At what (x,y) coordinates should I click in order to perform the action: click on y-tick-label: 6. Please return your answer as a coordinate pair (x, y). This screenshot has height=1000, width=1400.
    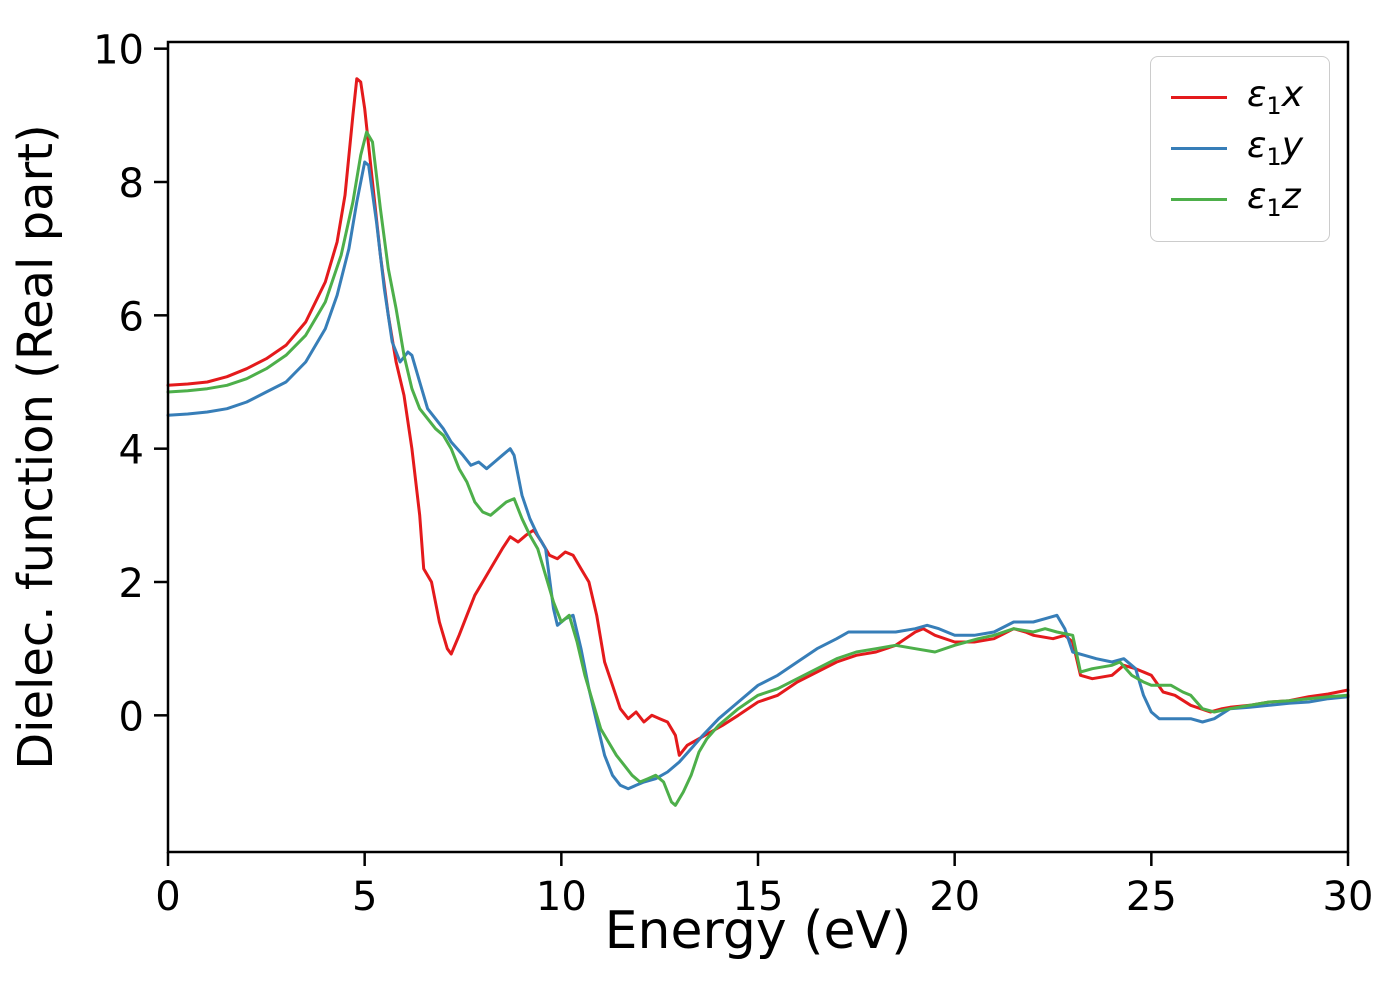
    Looking at the image, I should click on (131, 317).